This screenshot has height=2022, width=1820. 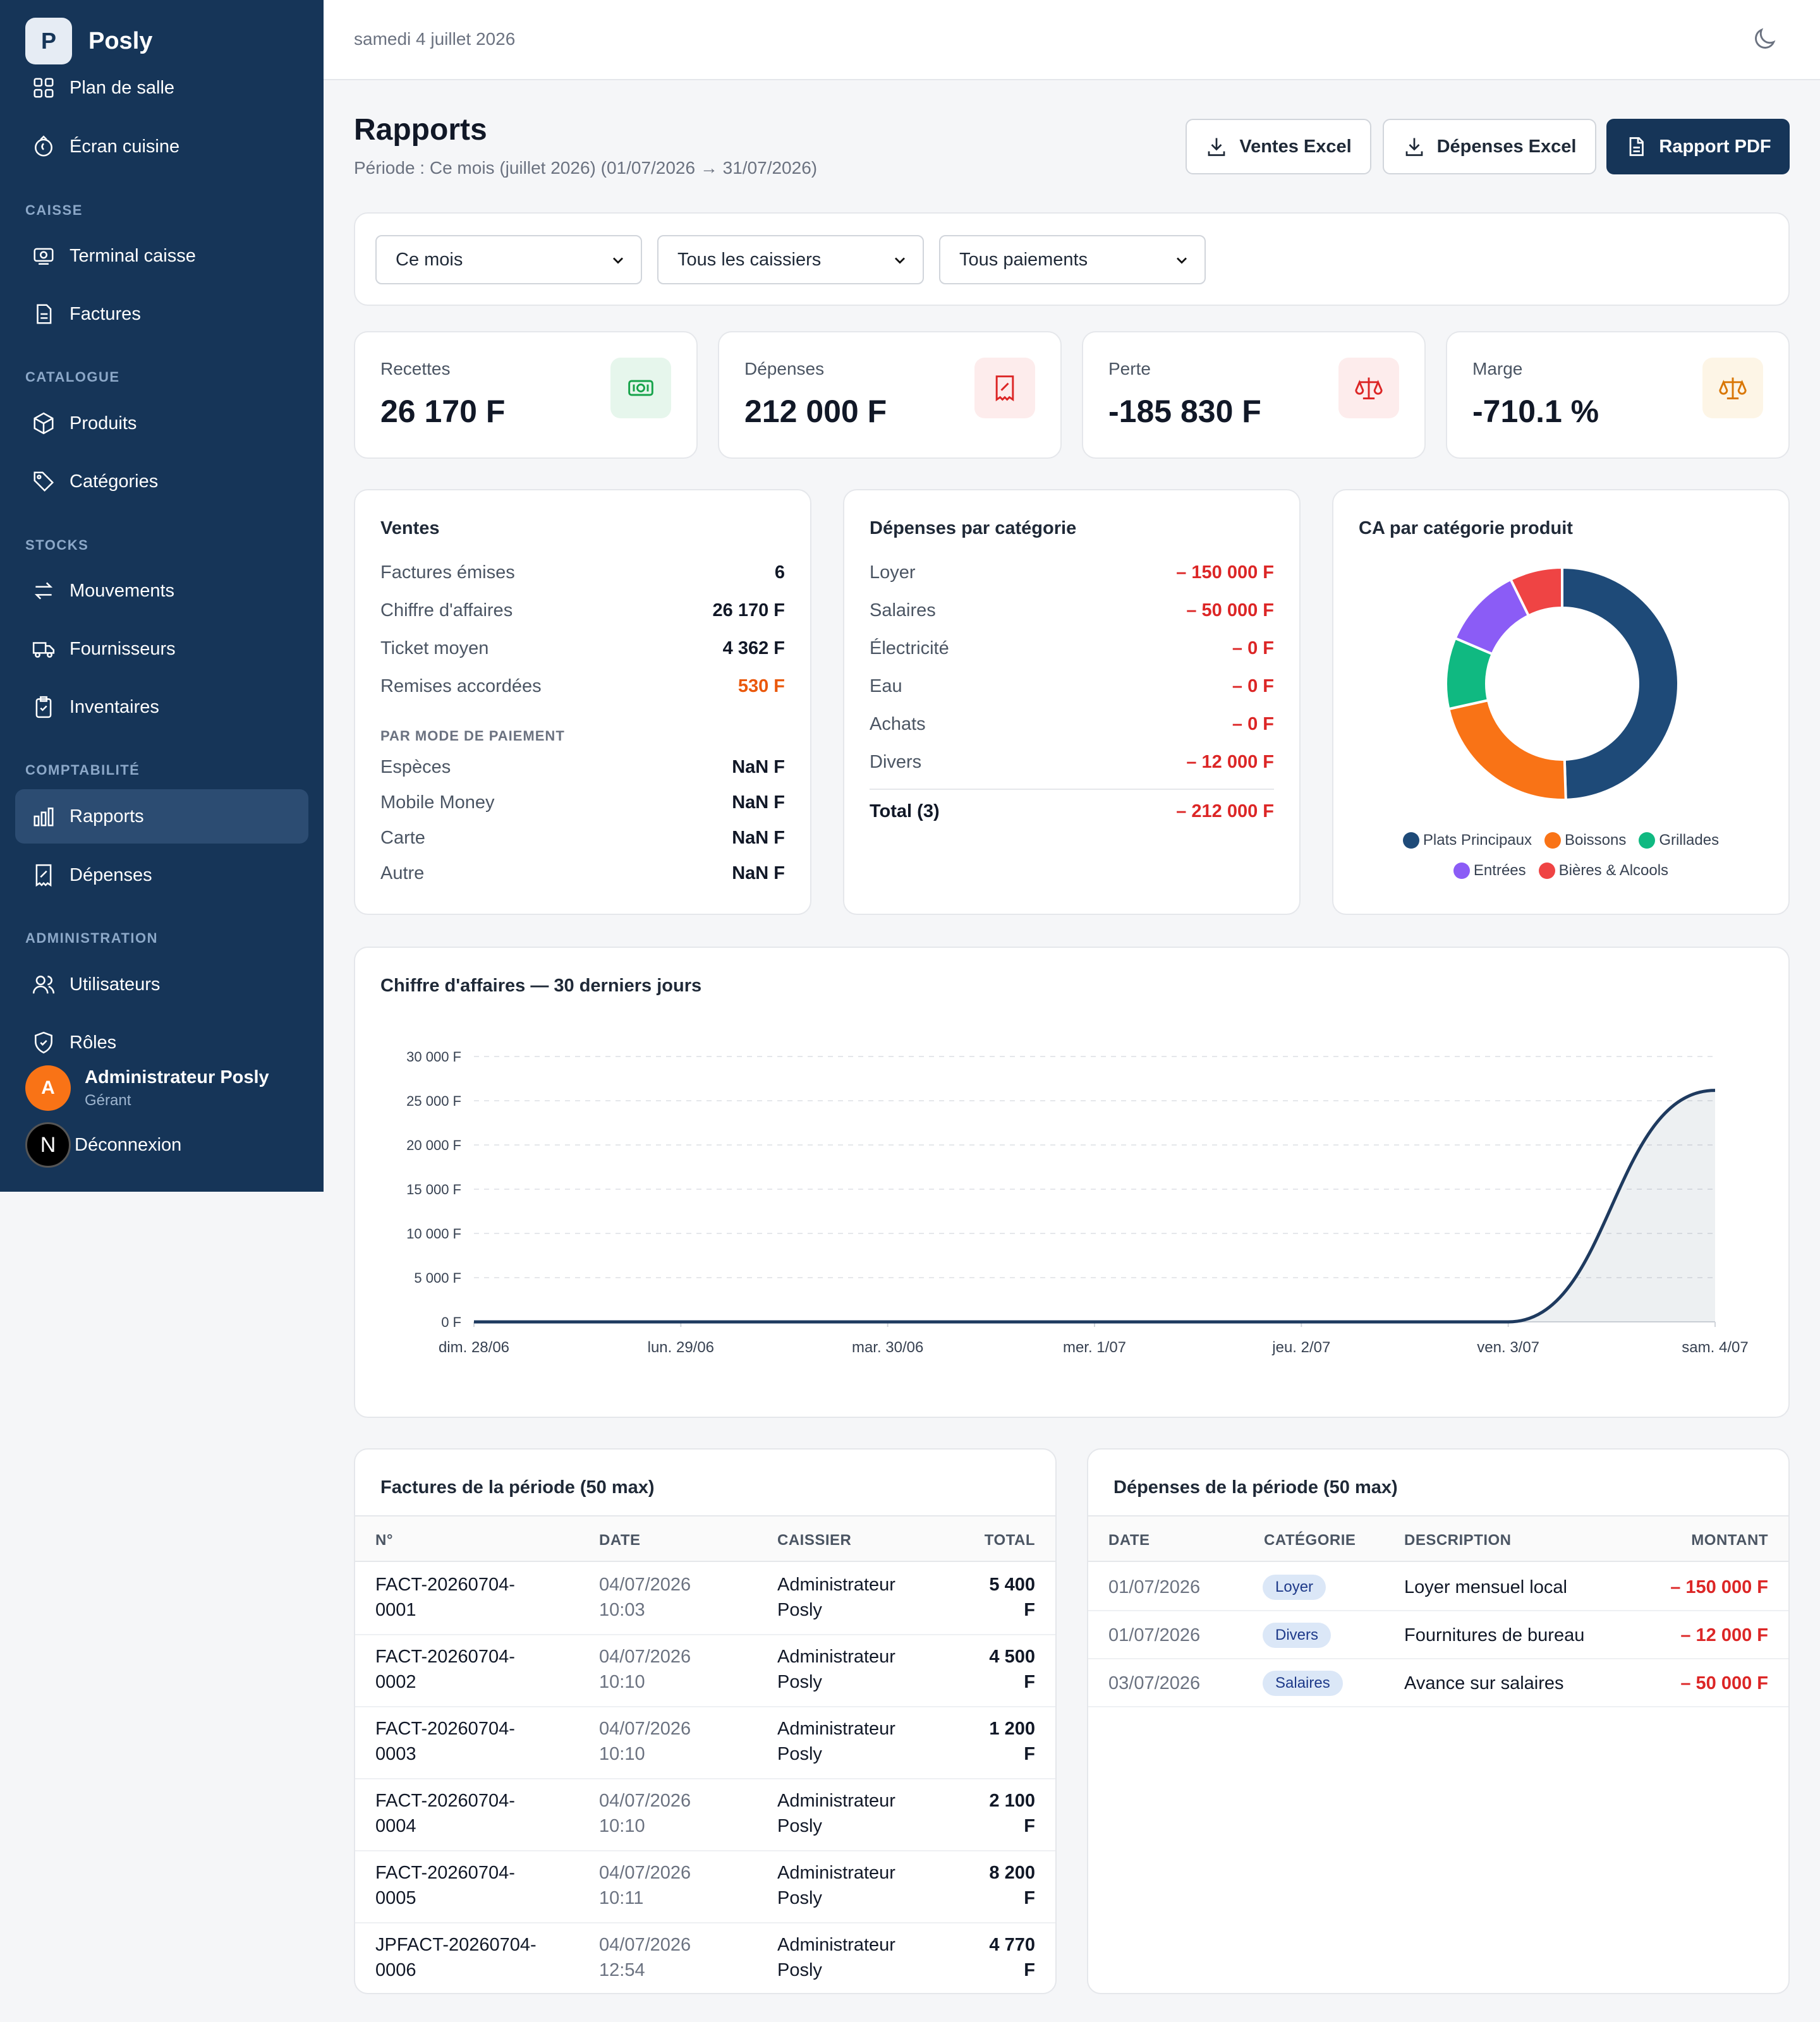 I want to click on expense-description: Loyer mensuel local, so click(x=1485, y=1587).